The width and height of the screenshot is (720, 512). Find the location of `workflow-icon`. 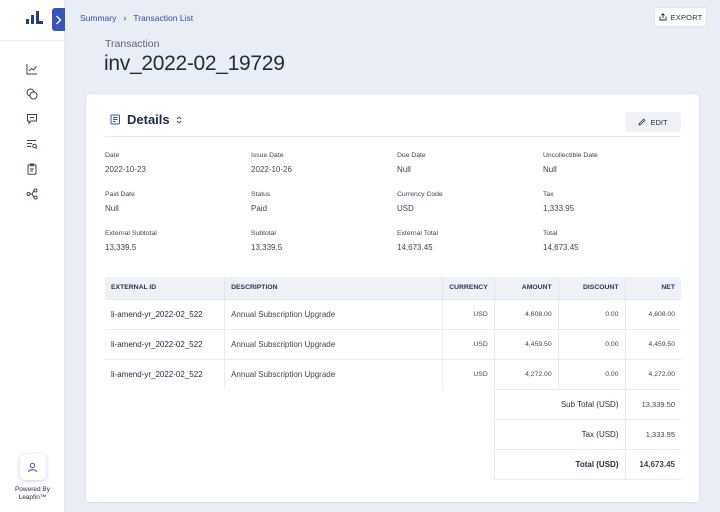

workflow-icon is located at coordinates (32, 194).